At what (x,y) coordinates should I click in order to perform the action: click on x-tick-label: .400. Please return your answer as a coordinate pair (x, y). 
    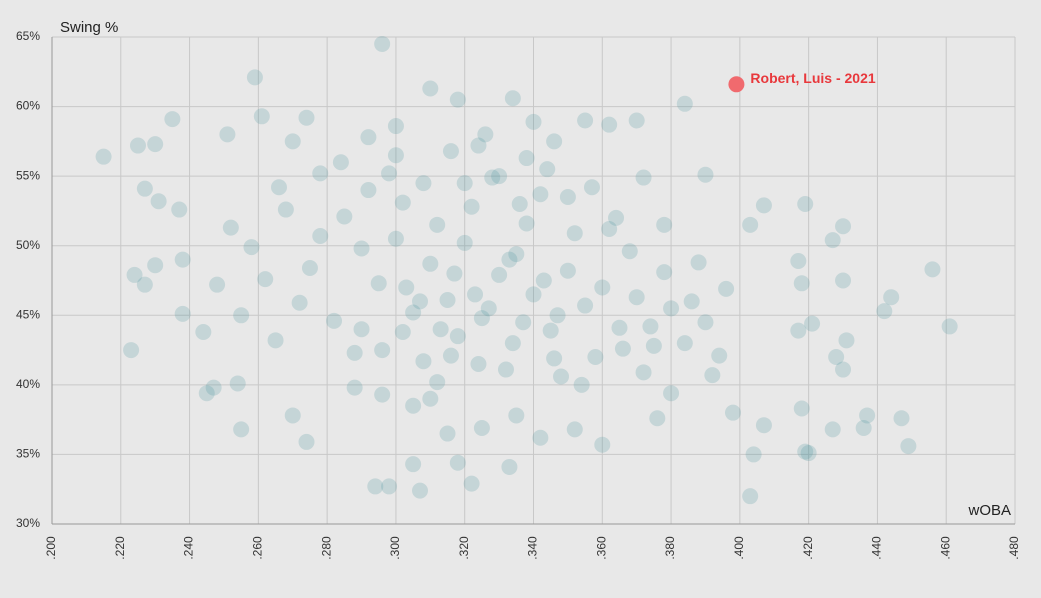
    Looking at the image, I should click on (739, 548).